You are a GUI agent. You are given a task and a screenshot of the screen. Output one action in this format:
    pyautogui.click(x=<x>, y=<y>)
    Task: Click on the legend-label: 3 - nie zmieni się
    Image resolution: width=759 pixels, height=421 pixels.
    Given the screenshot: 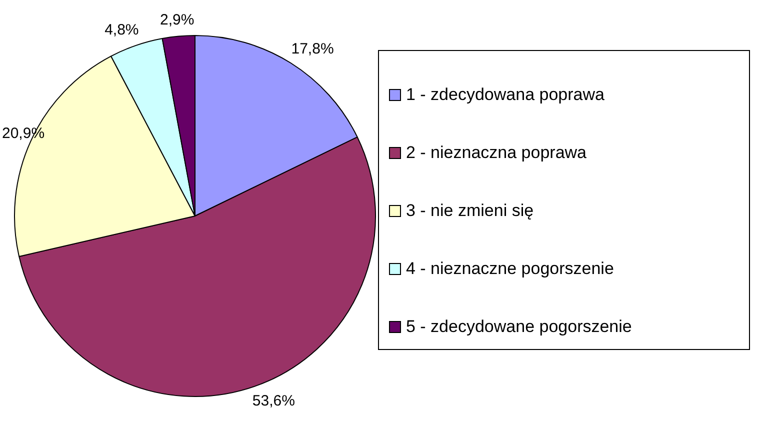 What is the action you would take?
    pyautogui.click(x=470, y=211)
    